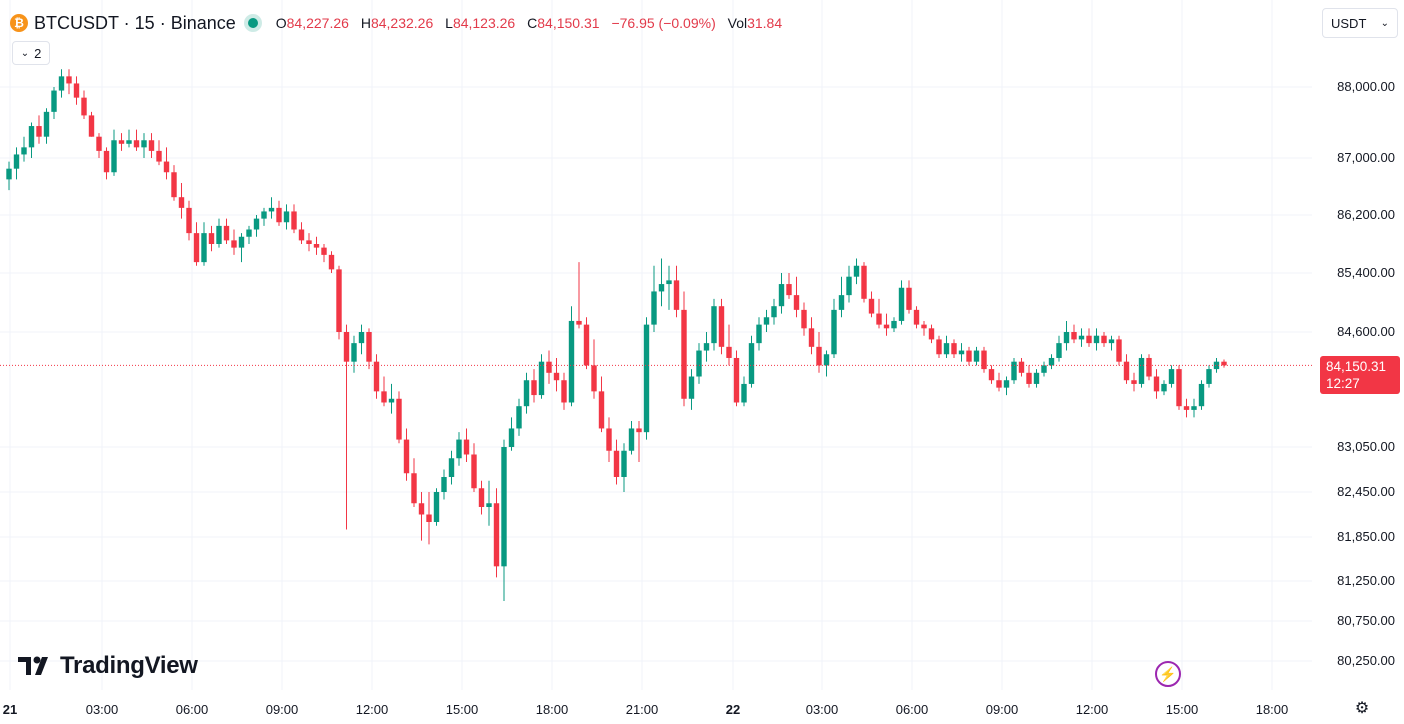 This screenshot has width=1404, height=724. I want to click on market-open-indicator, so click(252, 23).